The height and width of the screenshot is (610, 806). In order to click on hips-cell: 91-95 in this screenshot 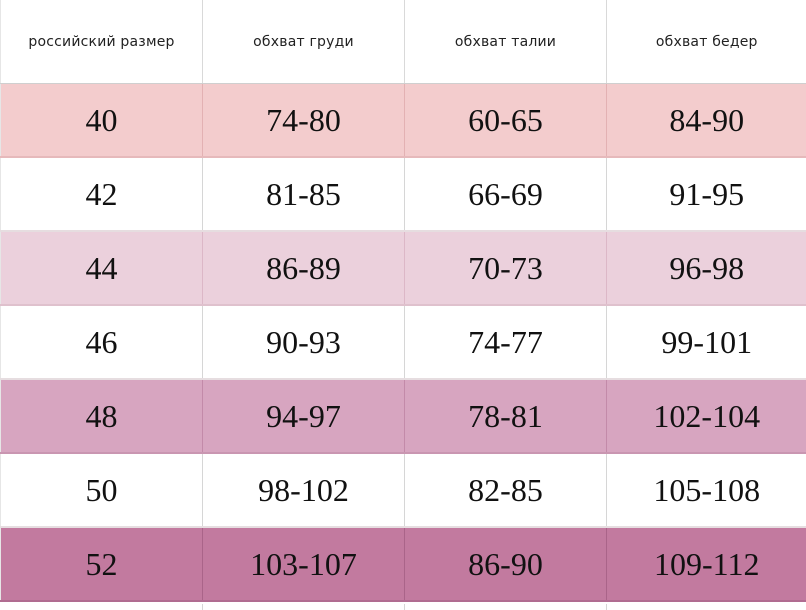, I will do `click(706, 194)`.